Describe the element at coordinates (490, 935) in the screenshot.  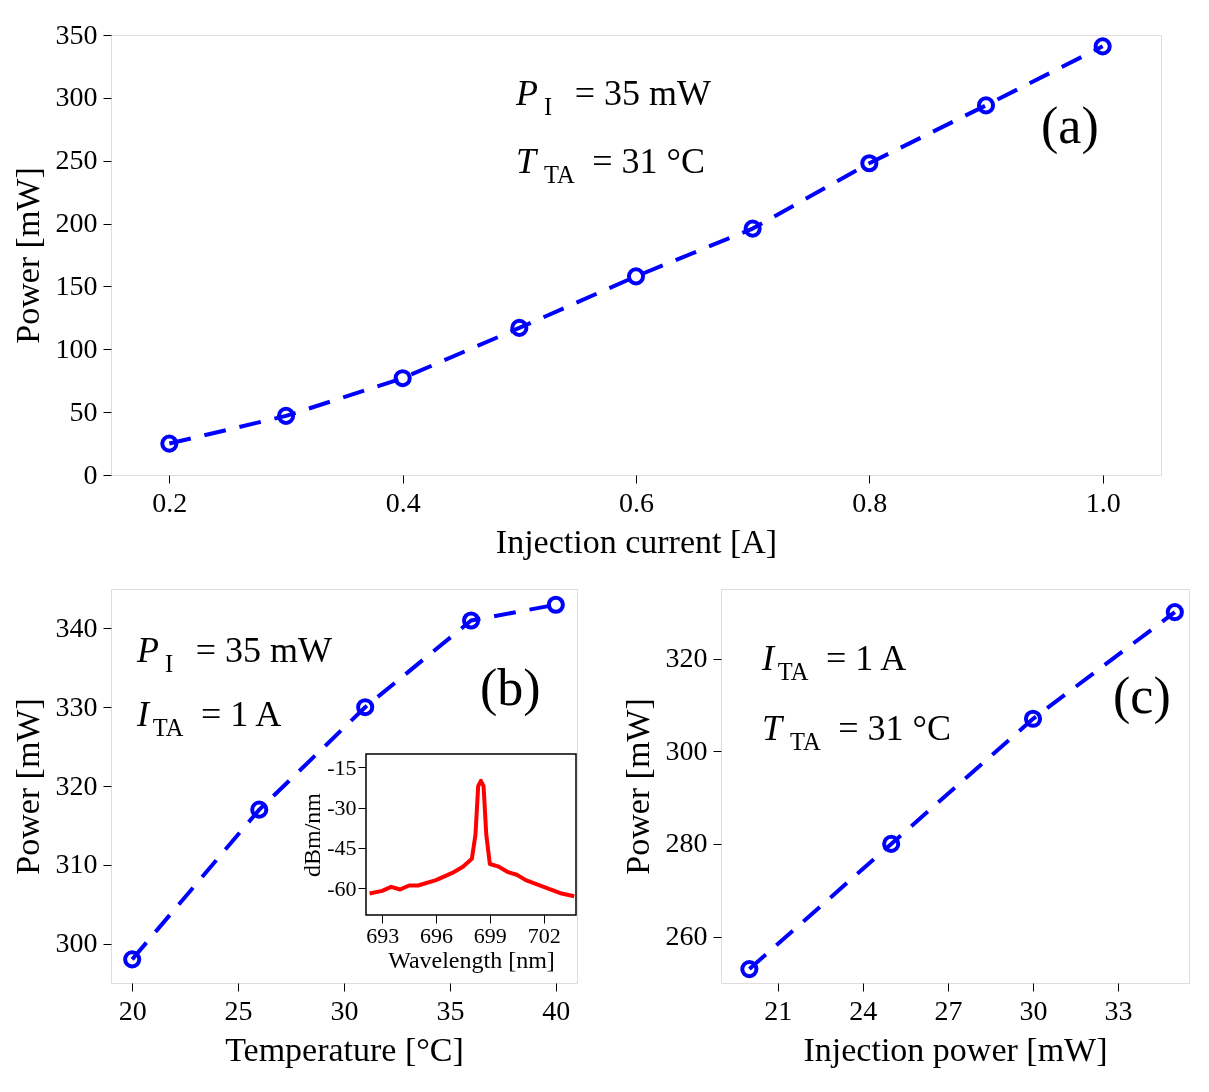
I see `x-tick-label: 699` at that location.